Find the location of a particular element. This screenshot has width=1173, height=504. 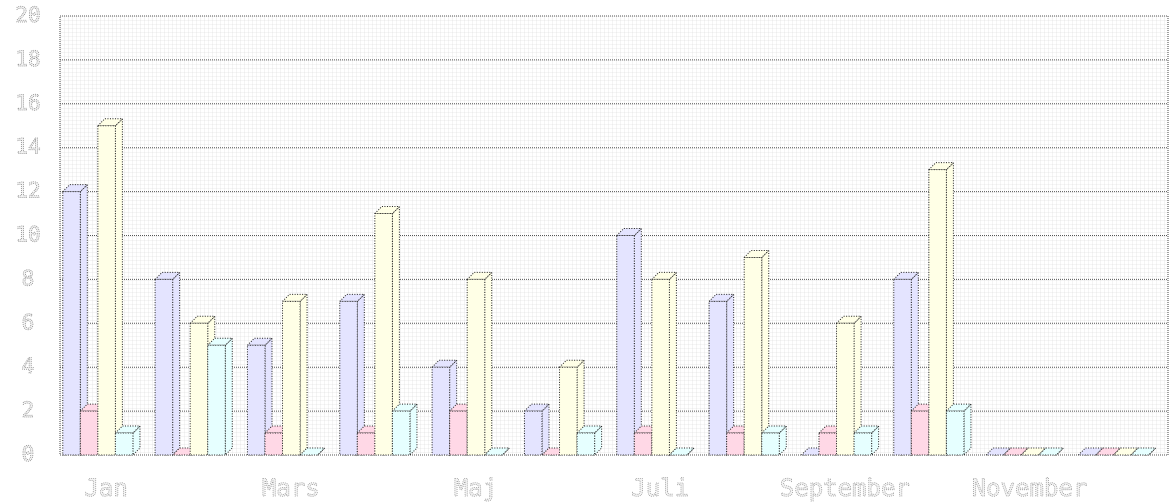

x-tick-label: September is located at coordinates (845, 488).